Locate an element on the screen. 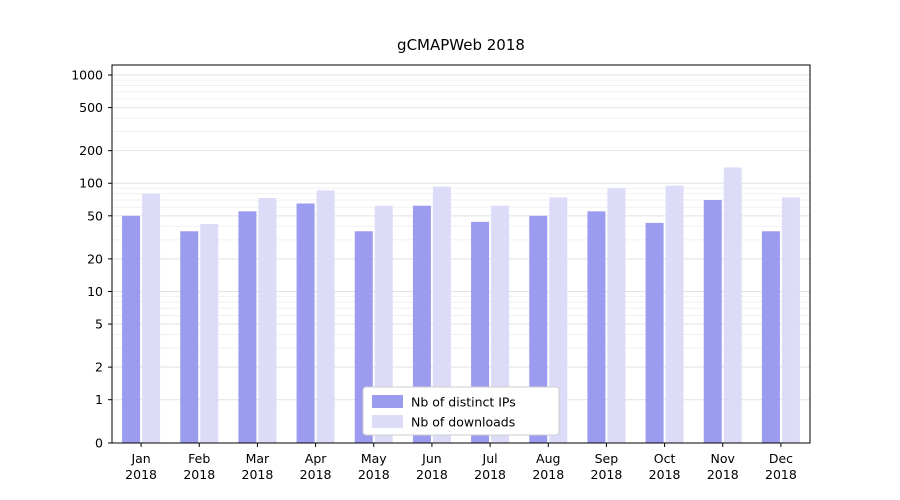 The image size is (900, 500). x-tick-label-month: Aug is located at coordinates (548, 458).